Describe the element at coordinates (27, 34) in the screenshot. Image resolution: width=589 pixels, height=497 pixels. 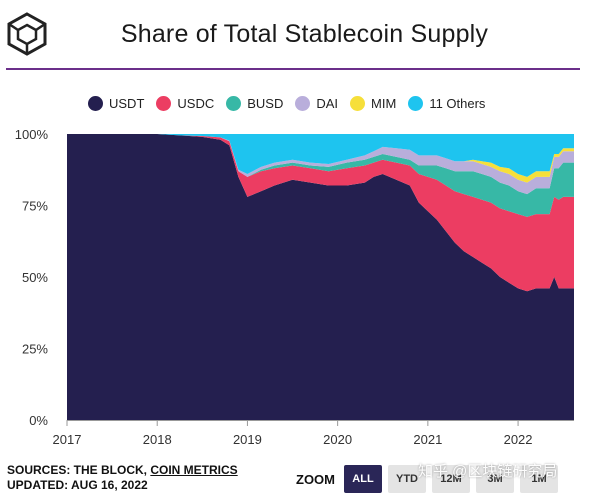
I see `the-block-logo-icon` at that location.